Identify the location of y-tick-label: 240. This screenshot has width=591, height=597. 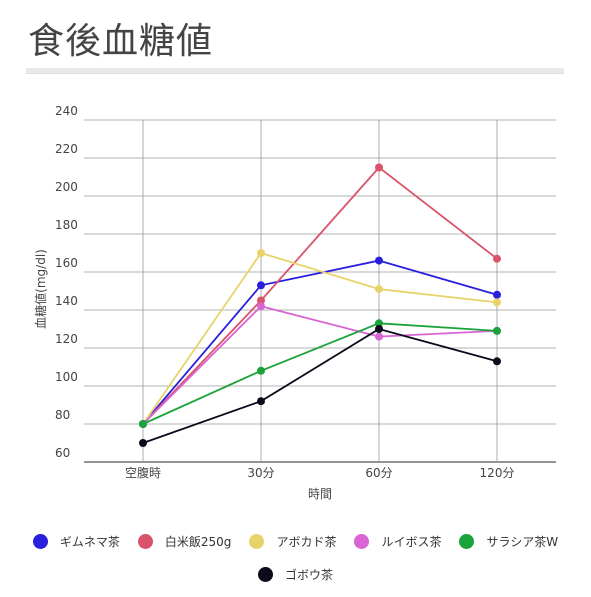
(66, 111).